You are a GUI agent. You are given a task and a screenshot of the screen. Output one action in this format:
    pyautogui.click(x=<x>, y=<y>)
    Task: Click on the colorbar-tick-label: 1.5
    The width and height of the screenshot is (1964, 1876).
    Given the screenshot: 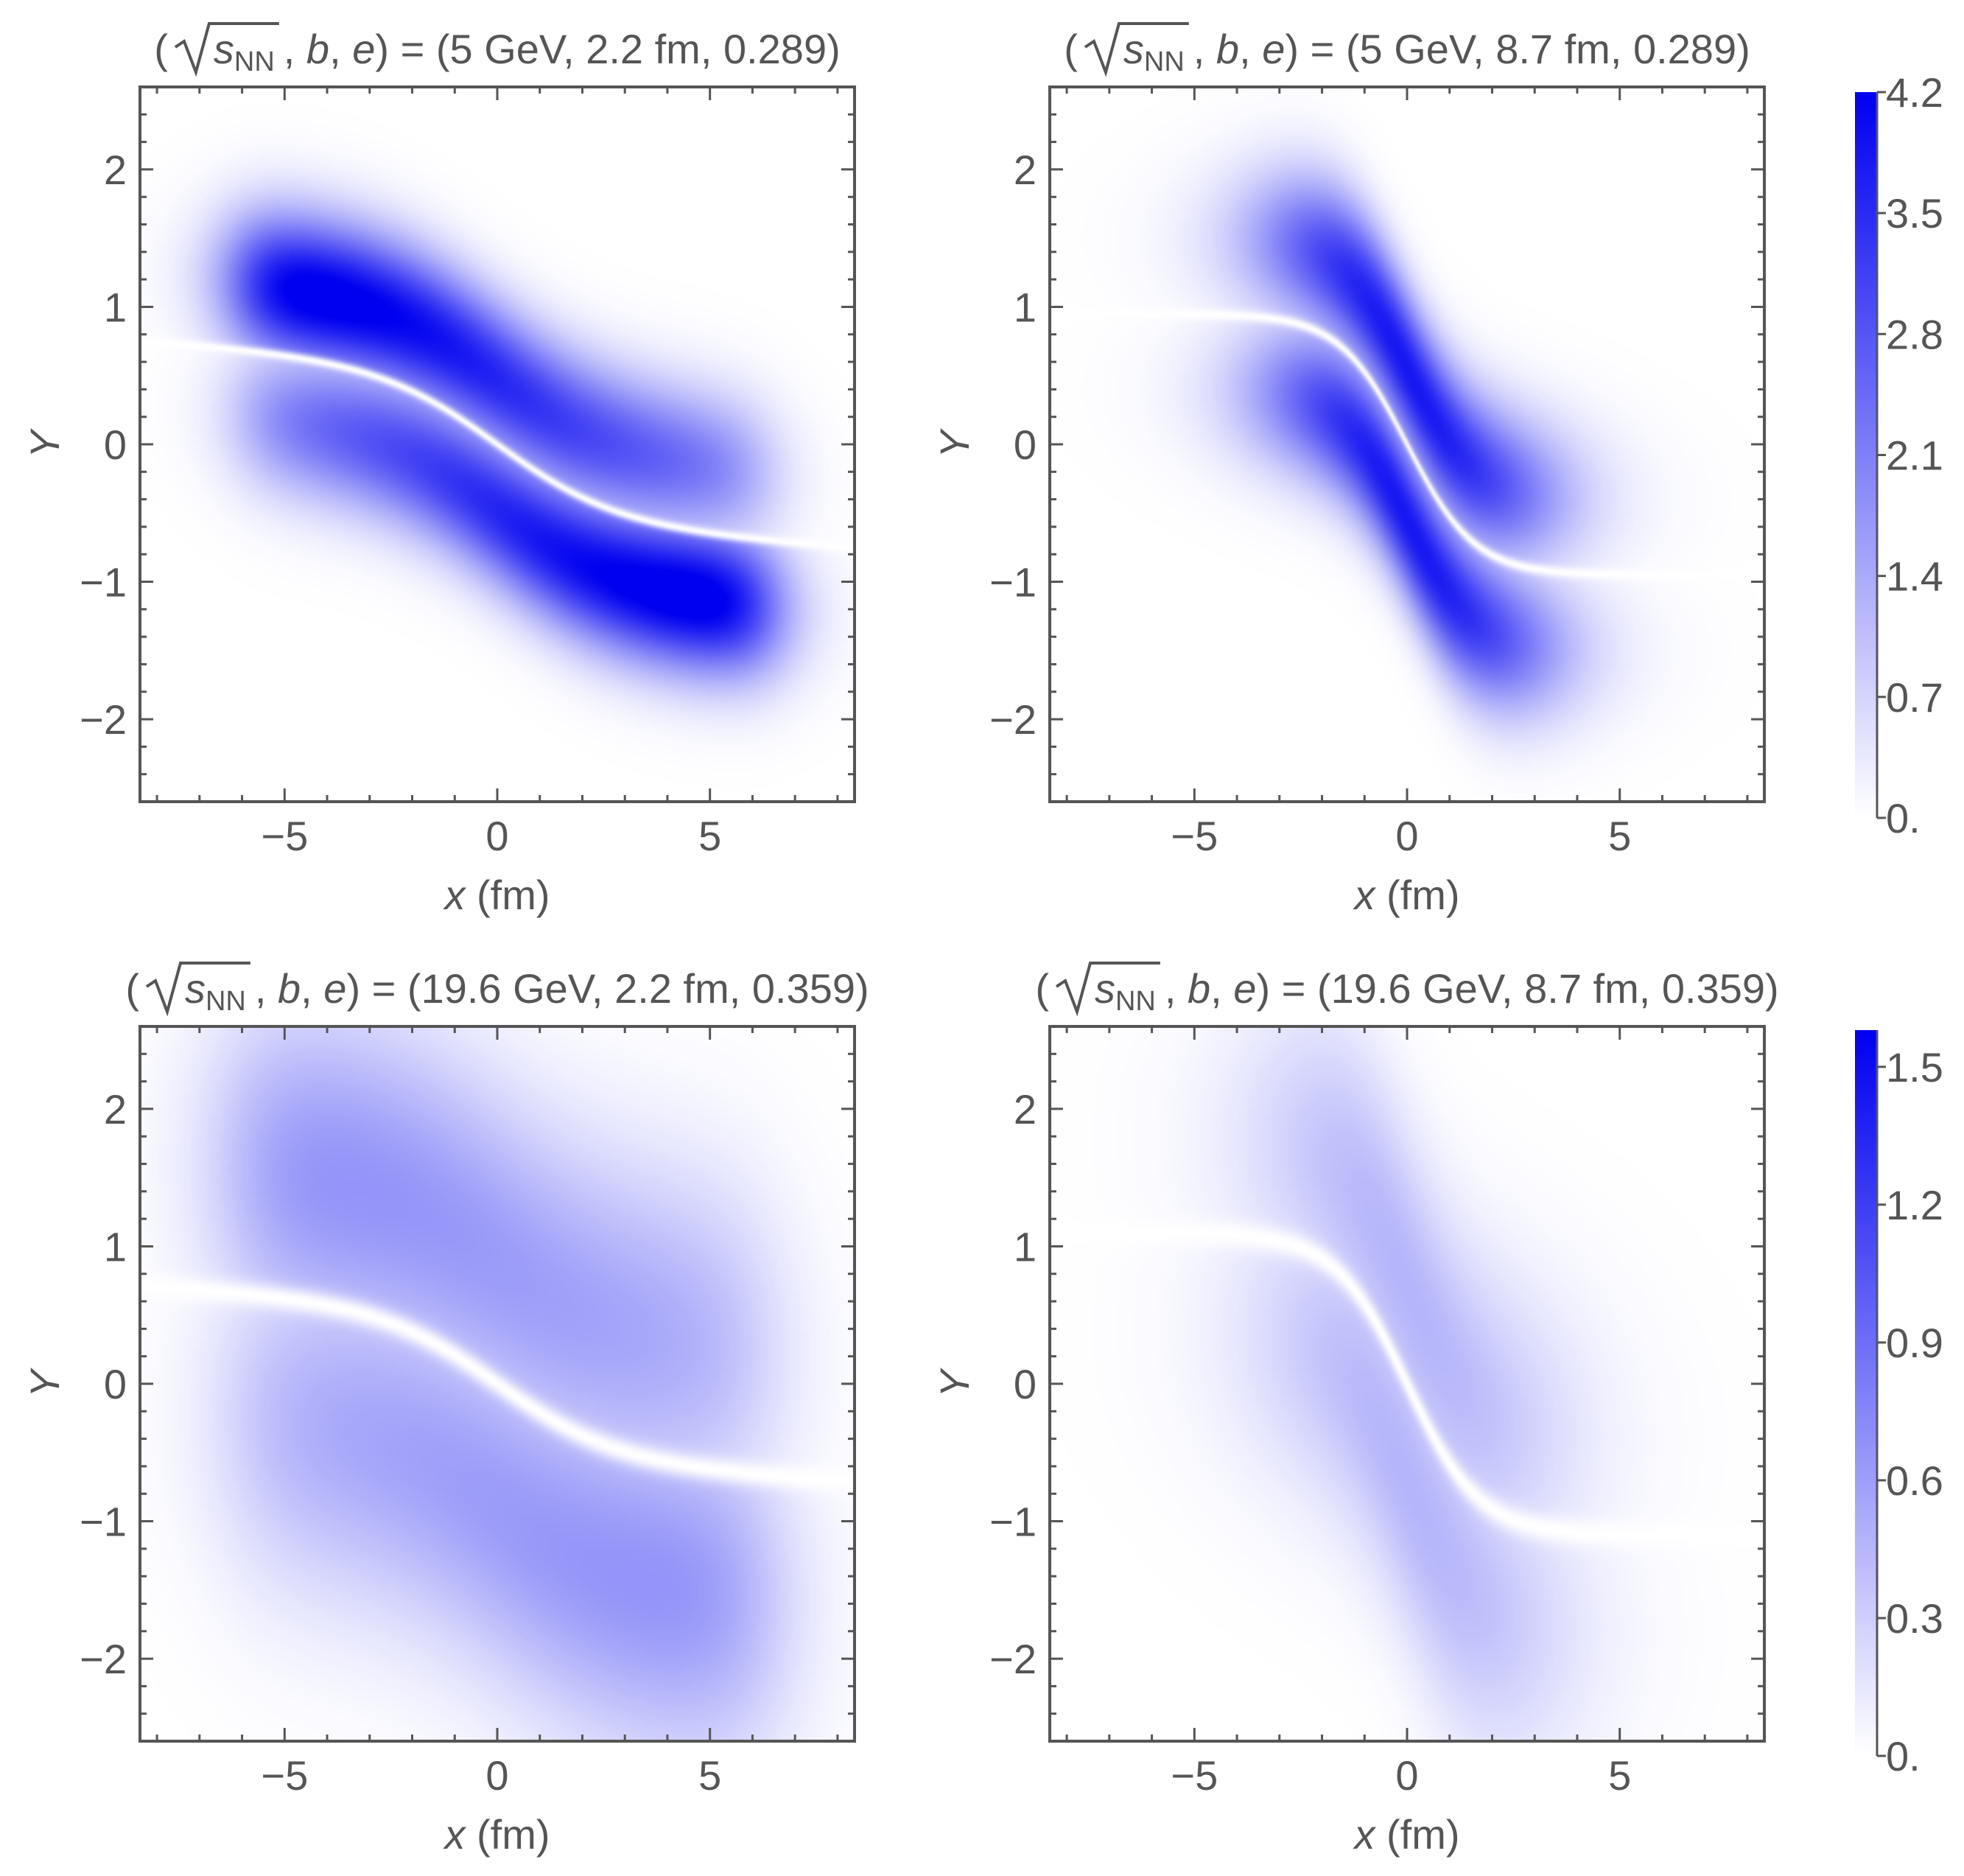 What is the action you would take?
    pyautogui.click(x=1914, y=1067)
    